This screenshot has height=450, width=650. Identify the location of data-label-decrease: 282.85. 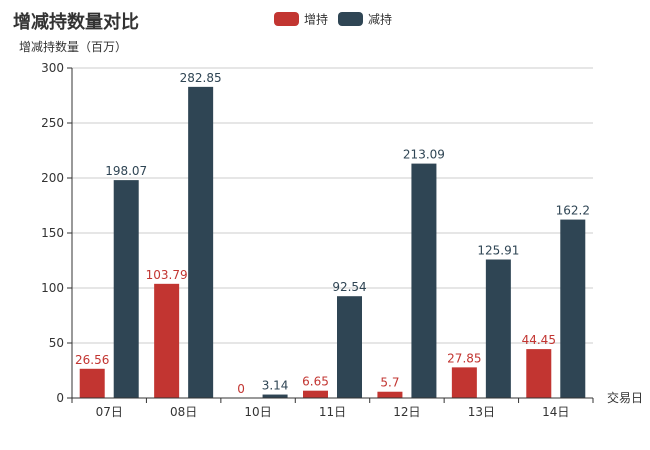
(201, 78).